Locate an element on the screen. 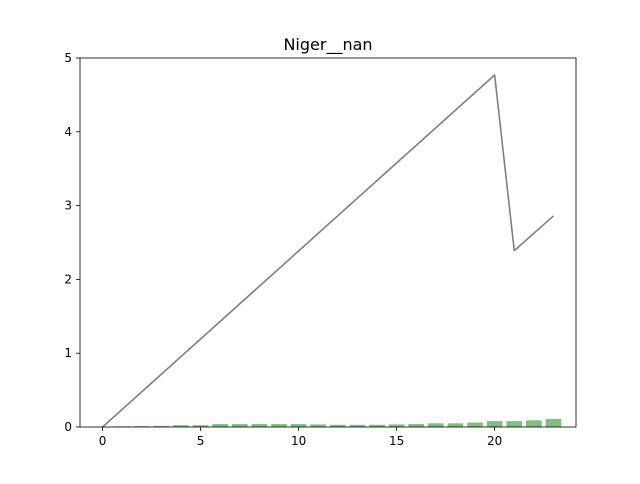 This screenshot has width=640, height=484. y-tick-label: 3 is located at coordinates (68, 206).